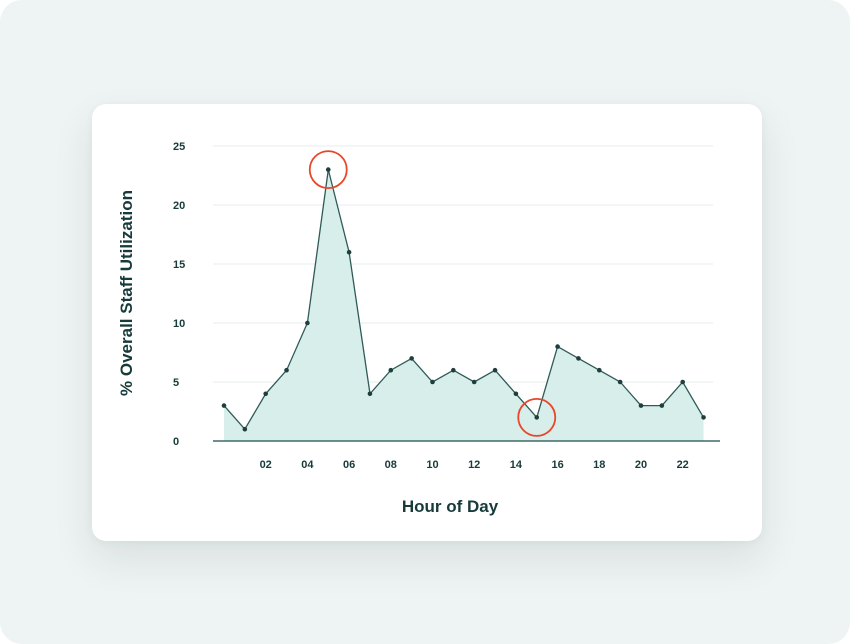 The height and width of the screenshot is (644, 850). Describe the element at coordinates (176, 442) in the screenshot. I see `y-tick-0: 0` at that location.